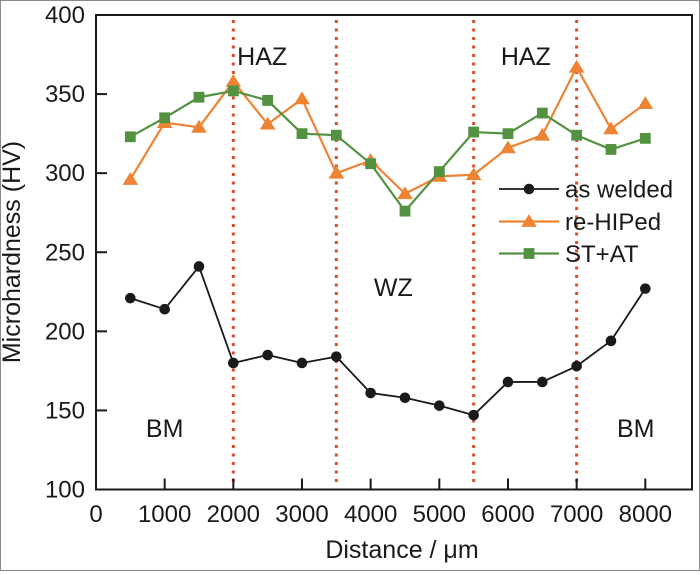  Describe the element at coordinates (529, 220) in the screenshot. I see `legend-marker-triangle` at that location.